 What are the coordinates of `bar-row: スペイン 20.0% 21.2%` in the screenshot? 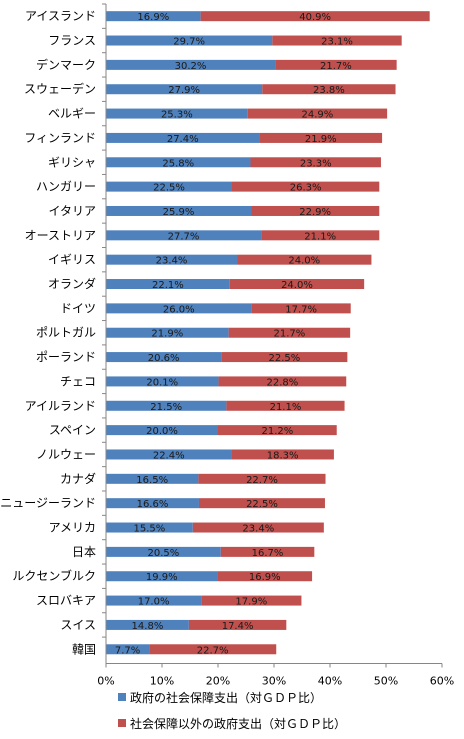 It's located at (193, 427).